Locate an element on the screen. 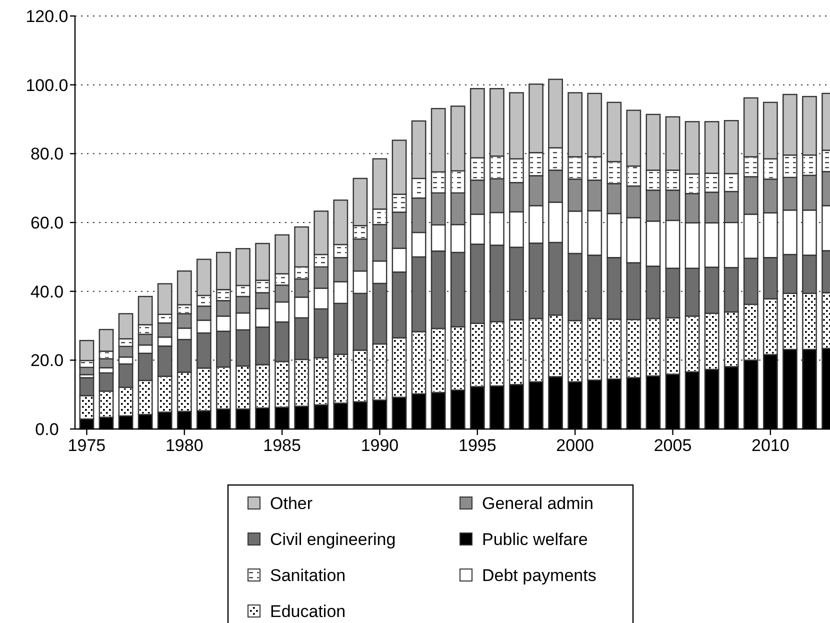 Image resolution: width=830 pixels, height=623 pixels. y-tick-label: 60.0 is located at coordinates (47, 223).